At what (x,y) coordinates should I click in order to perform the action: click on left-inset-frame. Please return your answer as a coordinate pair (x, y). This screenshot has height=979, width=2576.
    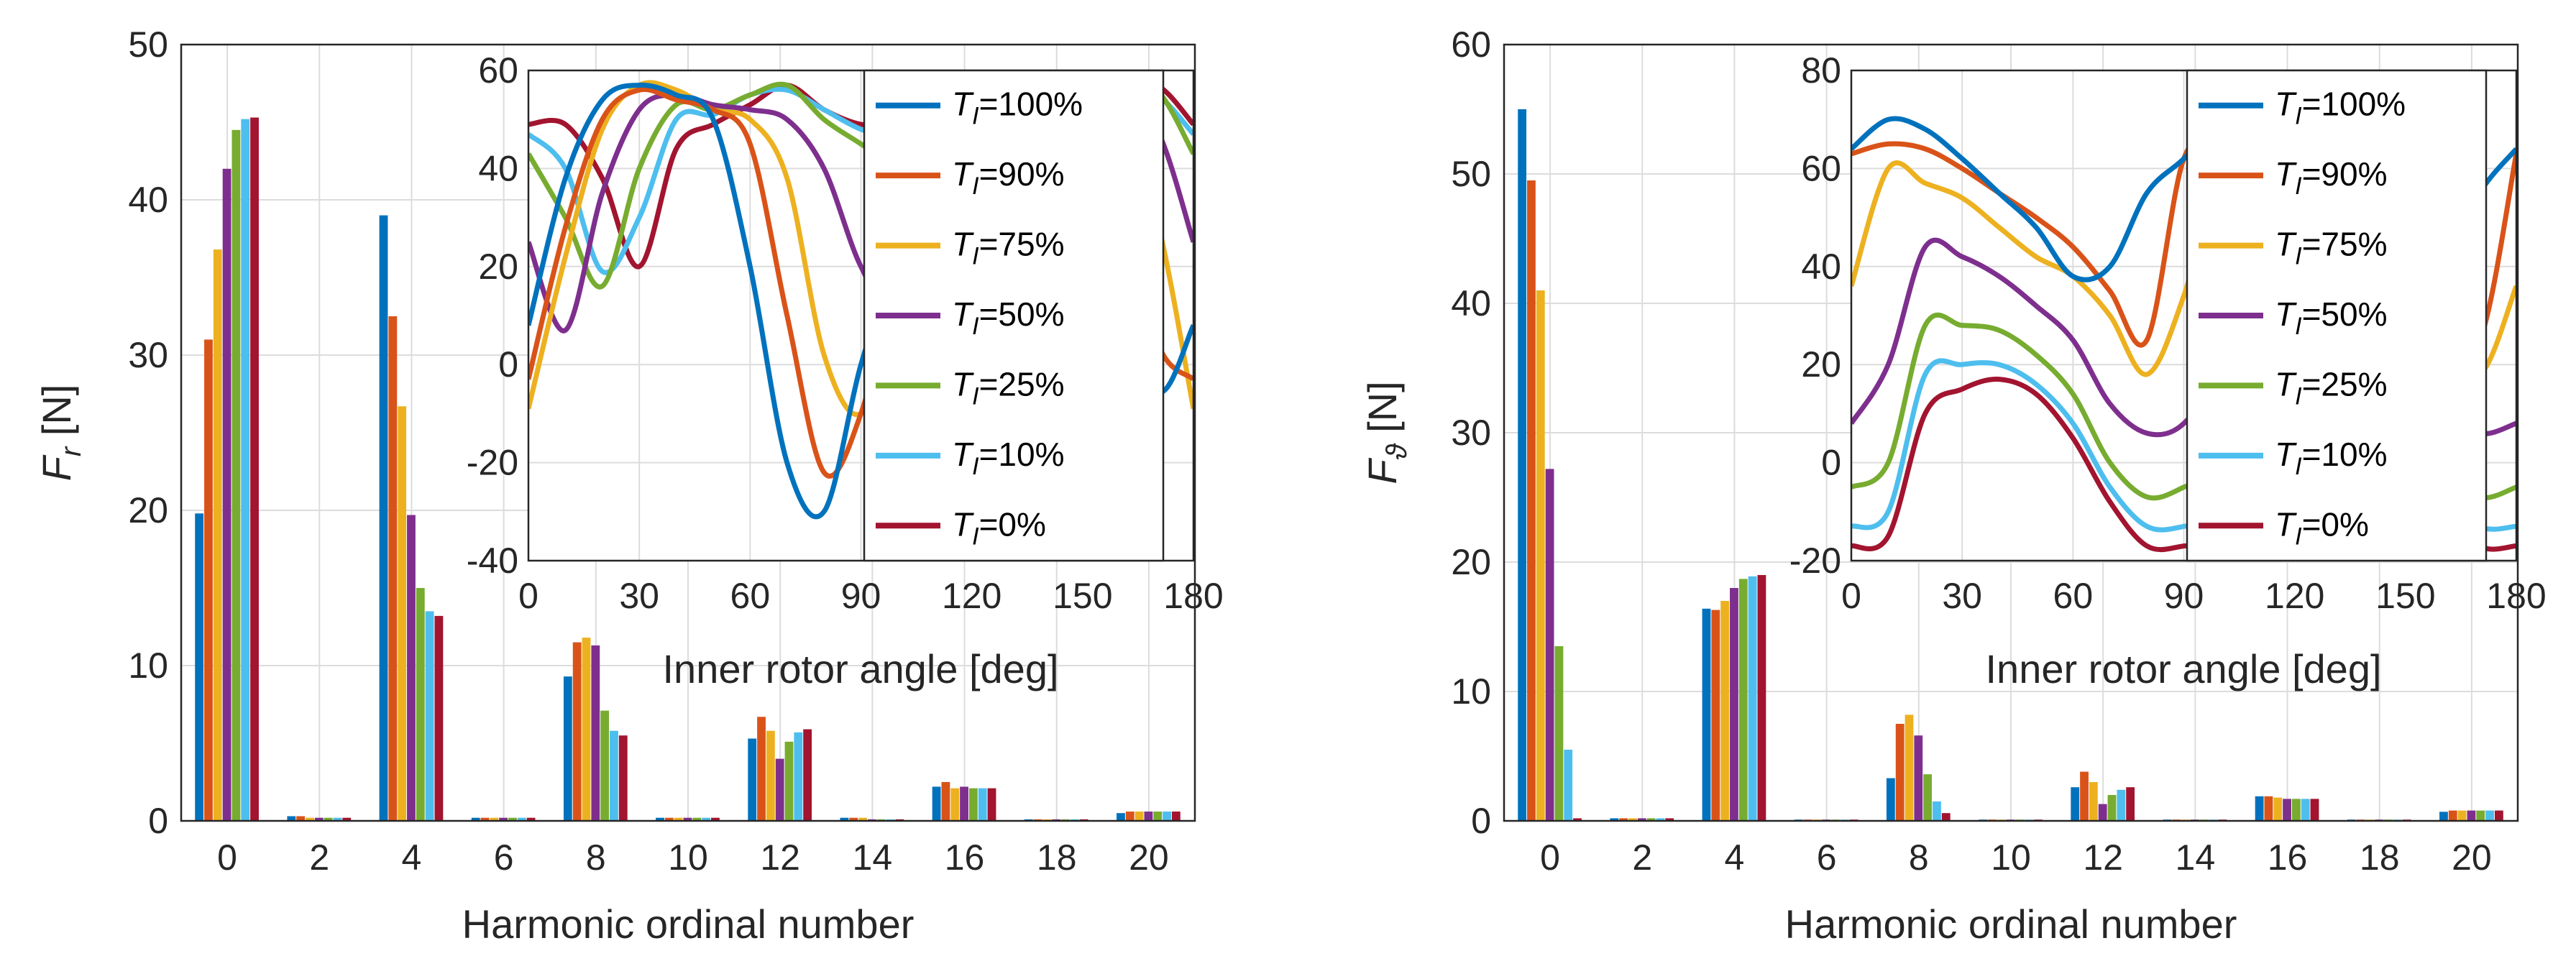
    Looking at the image, I should click on (861, 316).